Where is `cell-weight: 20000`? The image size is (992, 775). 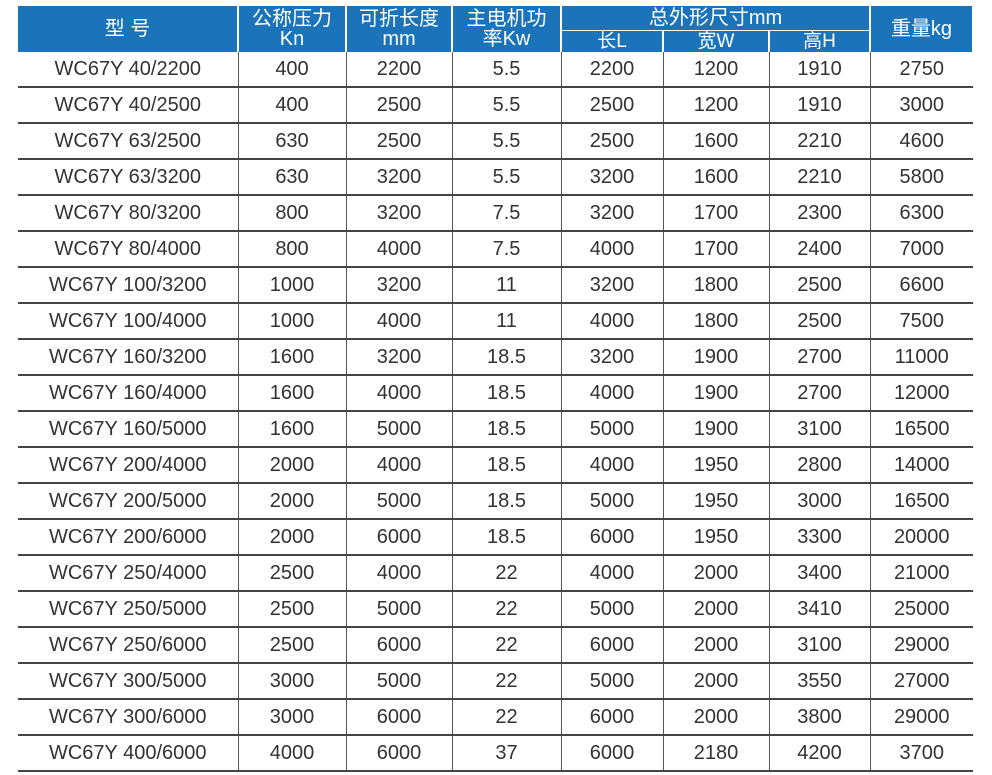 cell-weight: 20000 is located at coordinates (921, 537).